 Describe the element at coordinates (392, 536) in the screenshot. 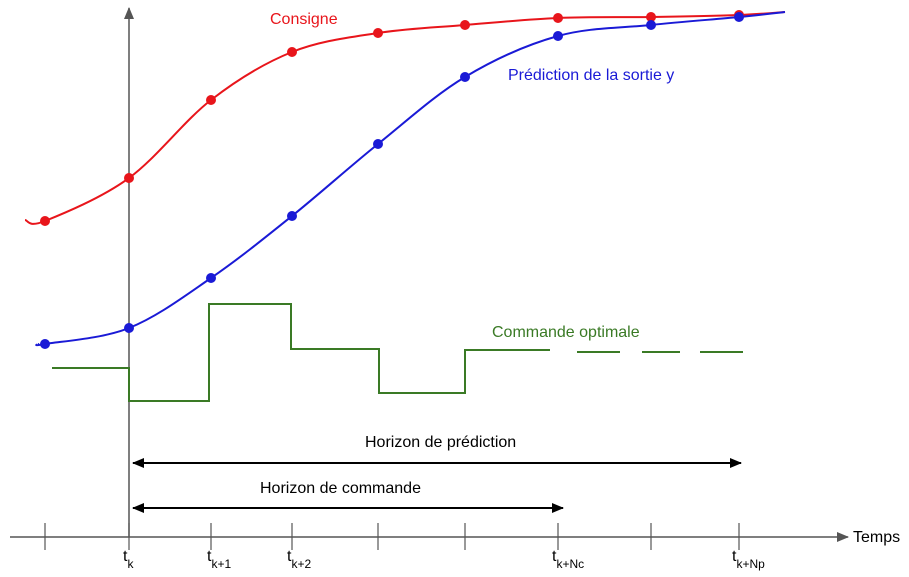

I see `tick-marks` at that location.